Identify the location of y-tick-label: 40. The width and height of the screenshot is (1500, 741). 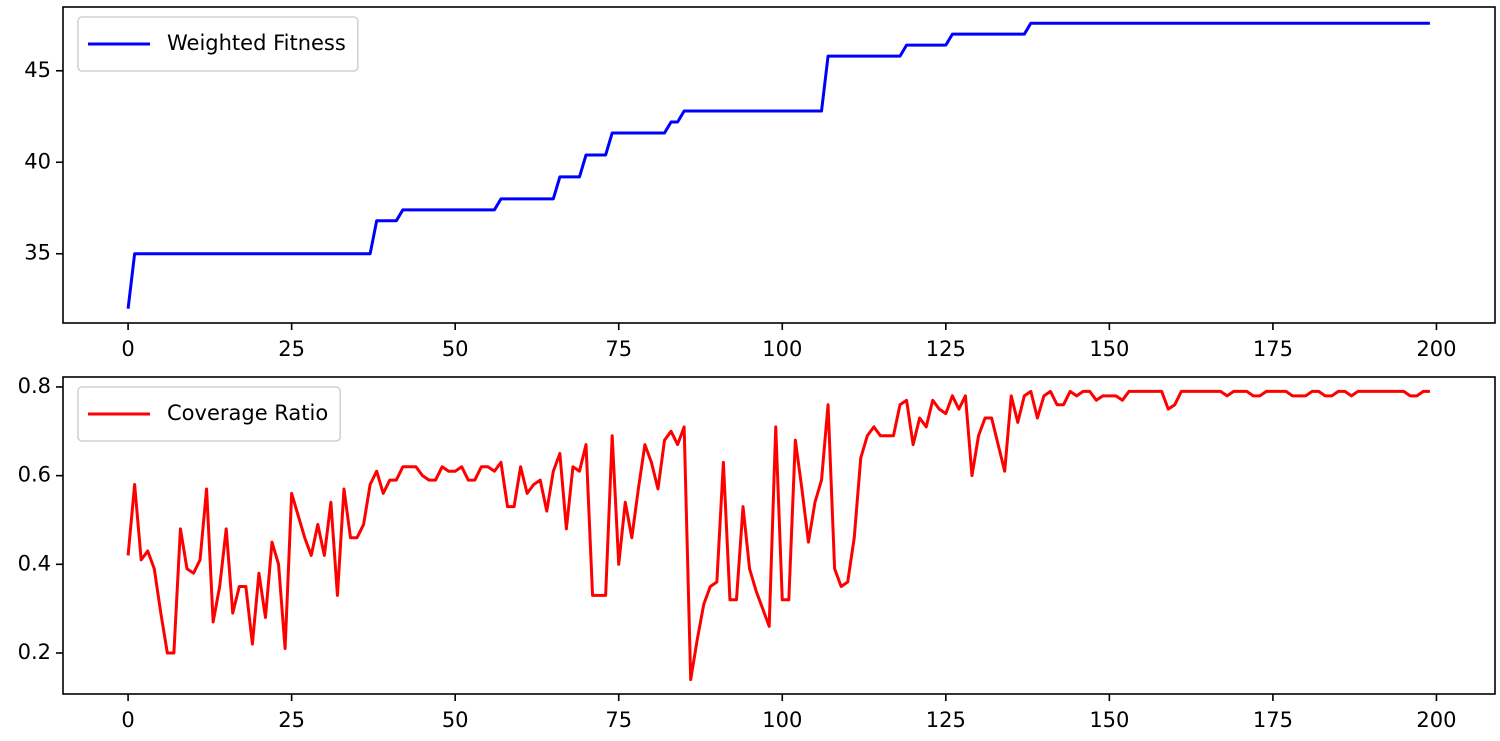
(37, 161).